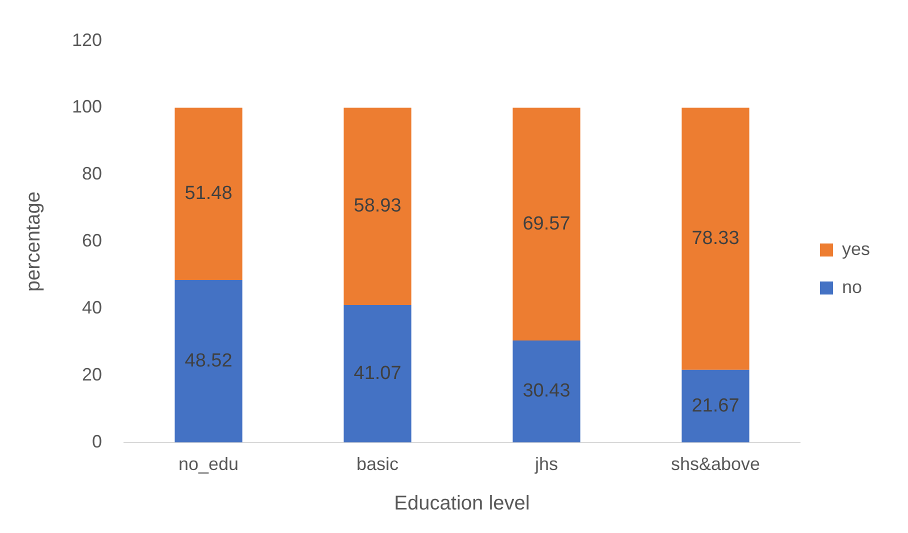 The width and height of the screenshot is (908, 533). I want to click on legend-label: no, so click(852, 286).